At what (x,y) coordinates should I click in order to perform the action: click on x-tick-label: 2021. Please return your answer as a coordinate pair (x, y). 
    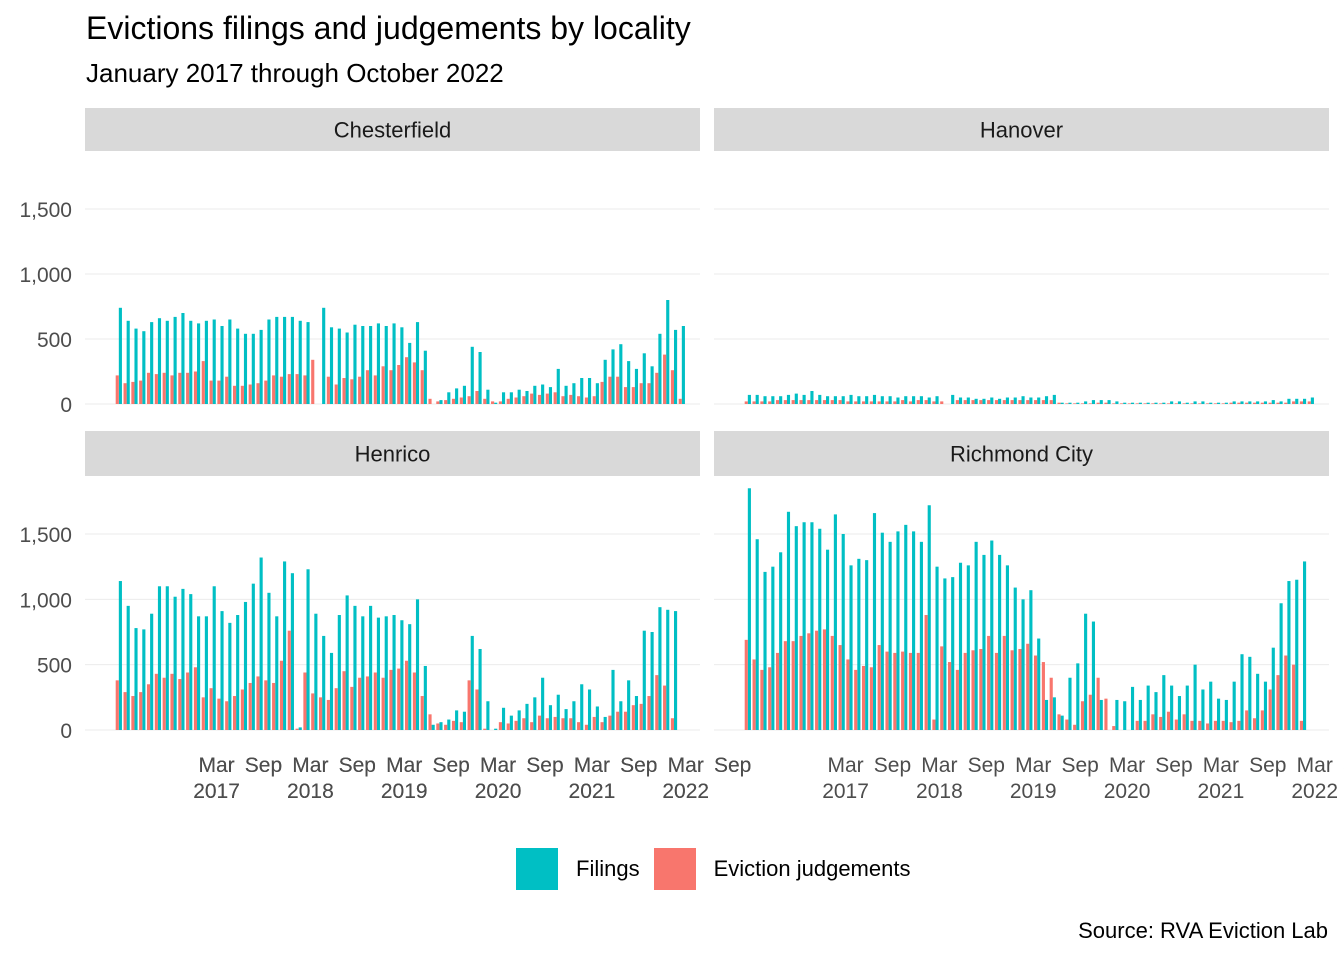
    Looking at the image, I should click on (1221, 791).